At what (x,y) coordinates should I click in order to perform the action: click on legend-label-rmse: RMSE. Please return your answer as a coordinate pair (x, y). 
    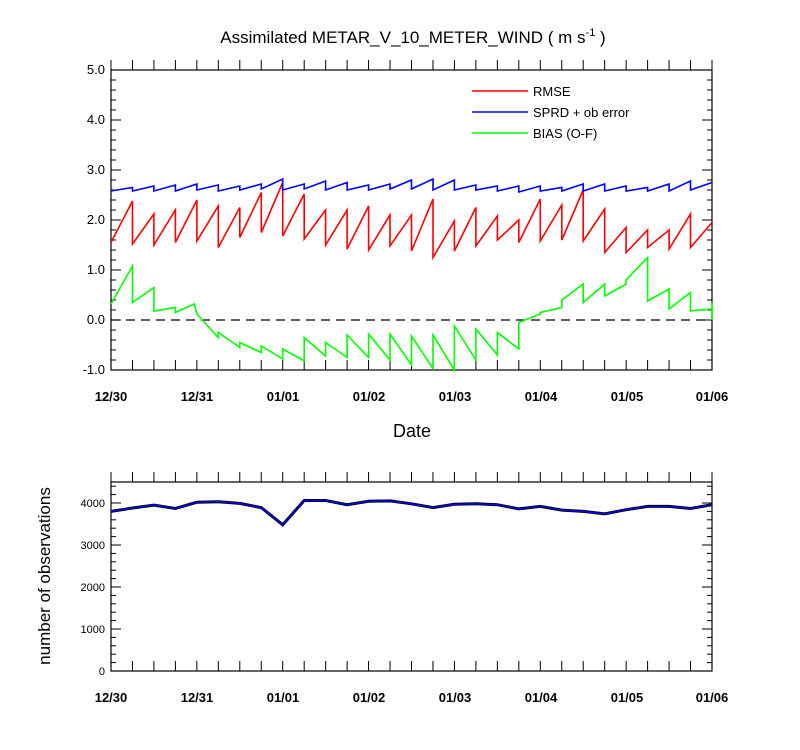
    Looking at the image, I should click on (552, 91).